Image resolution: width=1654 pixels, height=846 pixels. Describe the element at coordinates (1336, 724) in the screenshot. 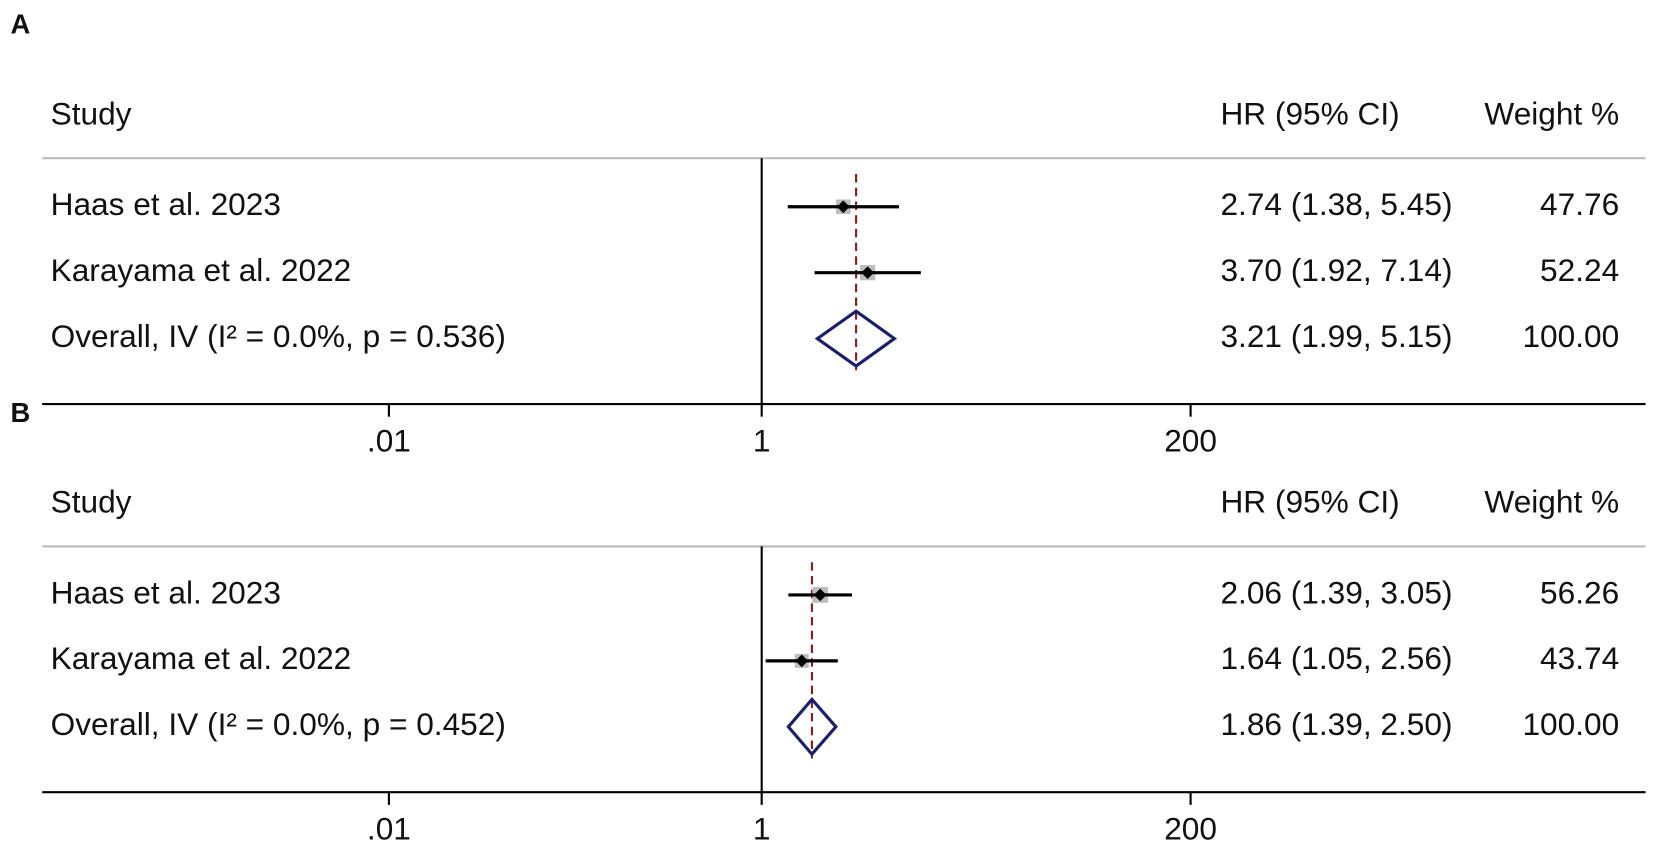

I see `estimate-label: 1.86 (1.39, 2.50)` at that location.